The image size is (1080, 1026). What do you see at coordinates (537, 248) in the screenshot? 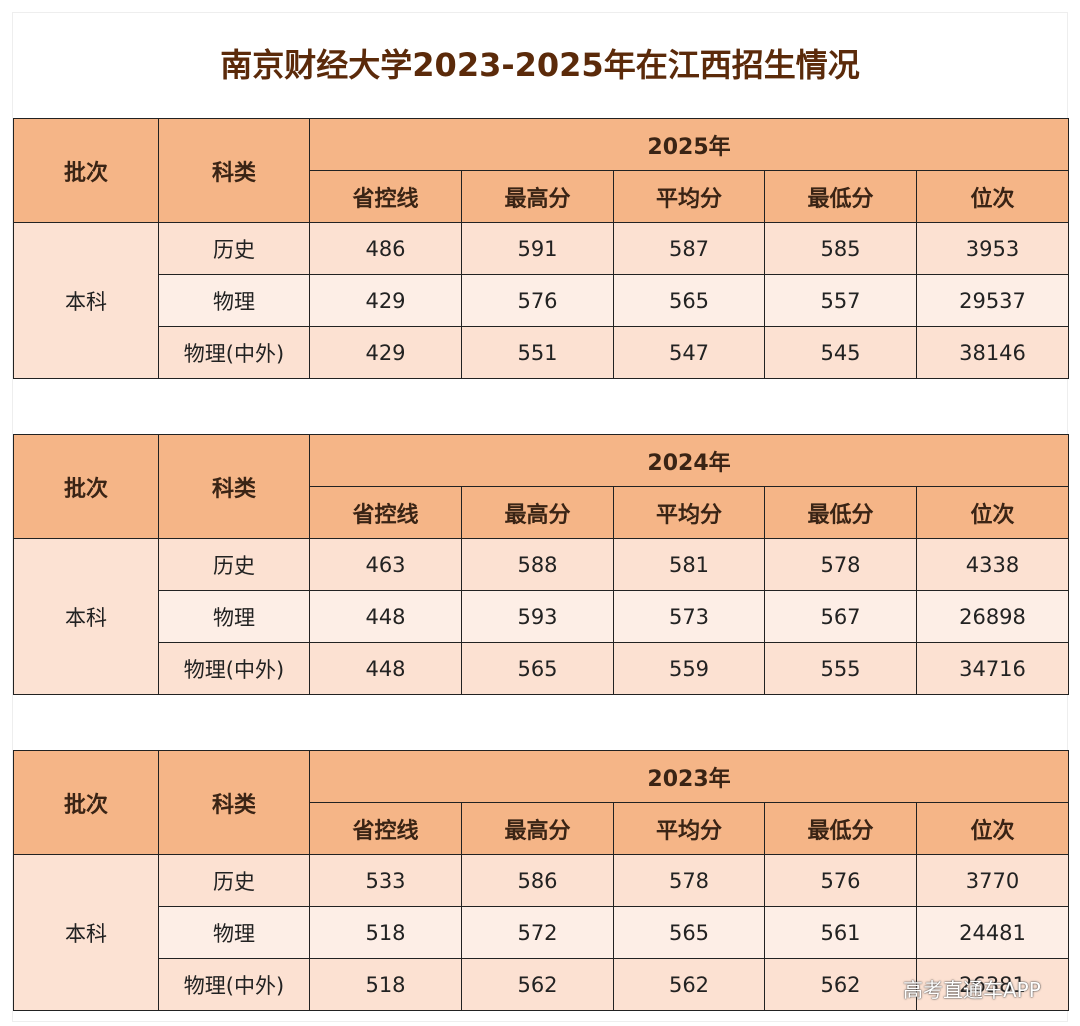
I see `value-cell: 591` at bounding box center [537, 248].